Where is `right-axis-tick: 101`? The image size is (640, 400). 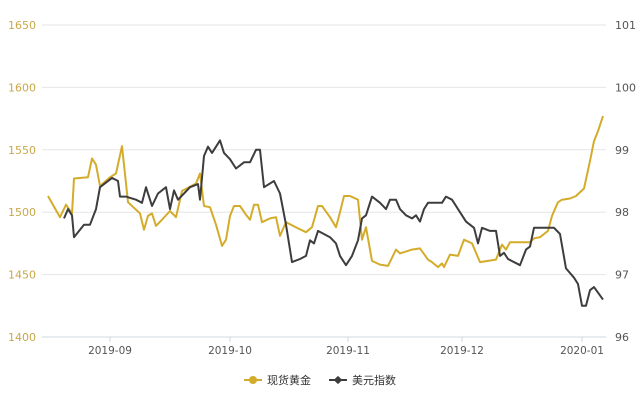
right-axis-tick: 101 is located at coordinates (625, 25).